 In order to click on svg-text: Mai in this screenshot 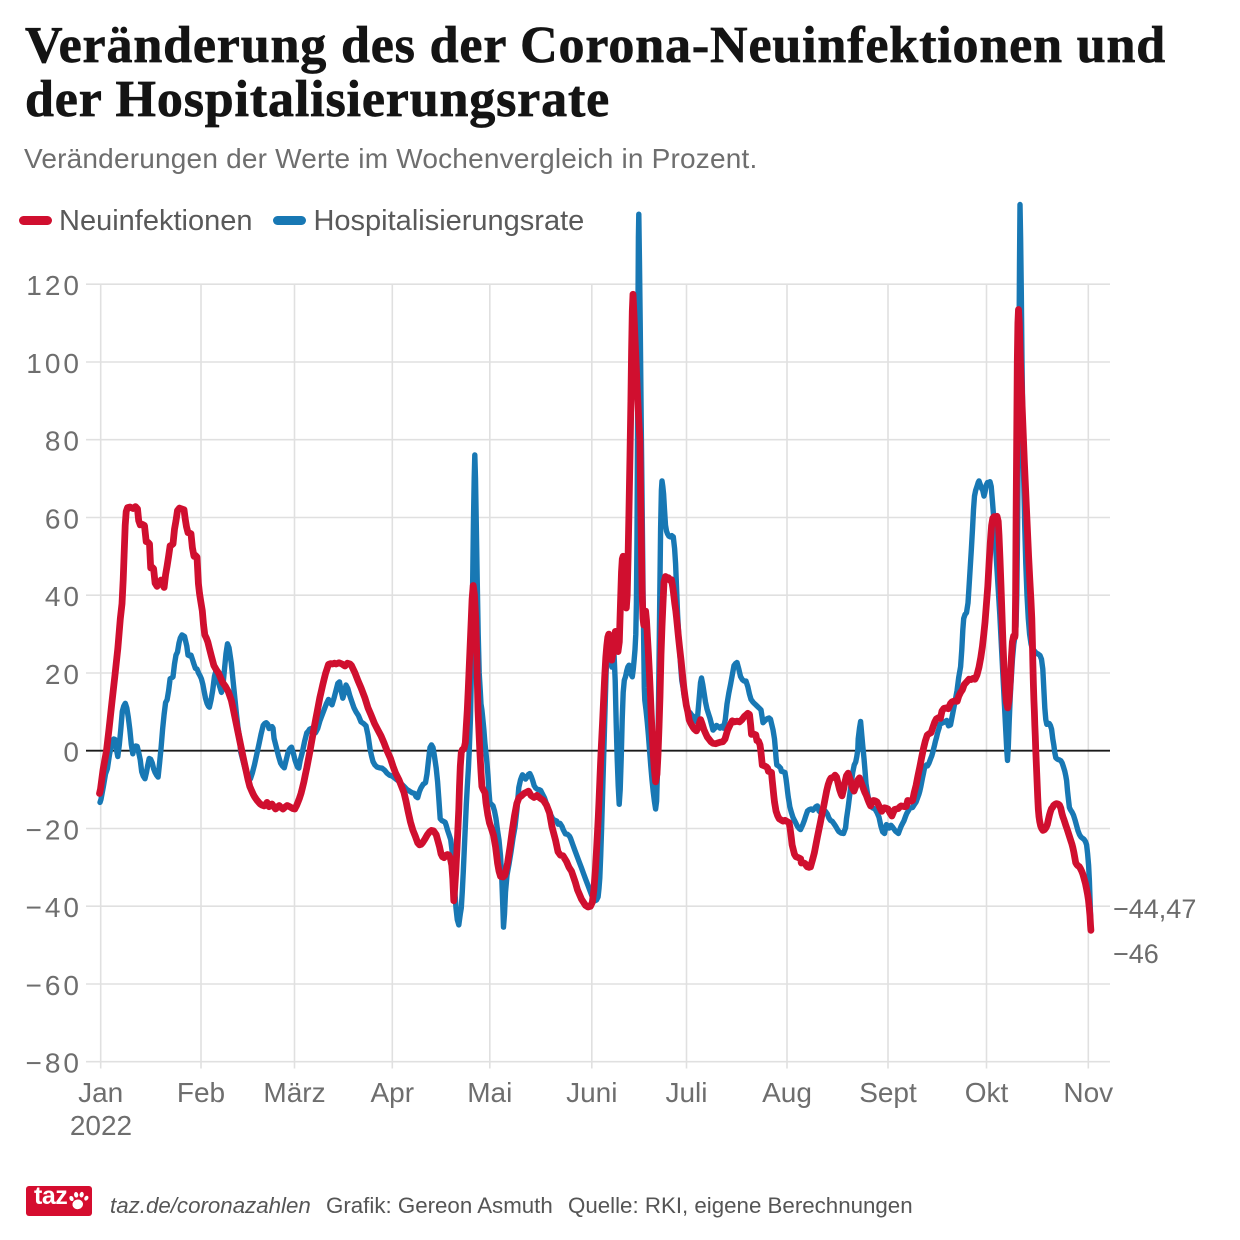, I will do `click(489, 1092)`.